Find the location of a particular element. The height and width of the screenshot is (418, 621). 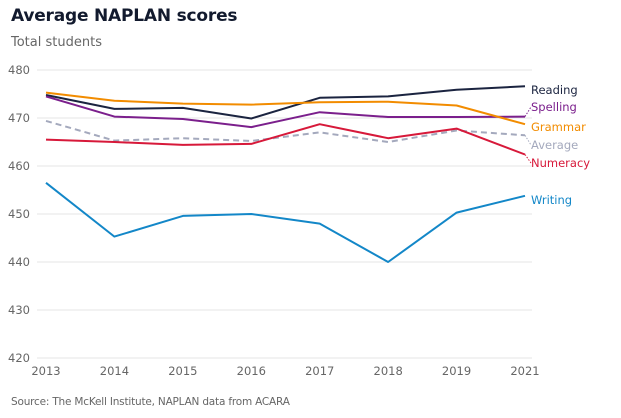

y-axis-ticks: 420 430 440 450 460 470 480 is located at coordinates (19, 214).